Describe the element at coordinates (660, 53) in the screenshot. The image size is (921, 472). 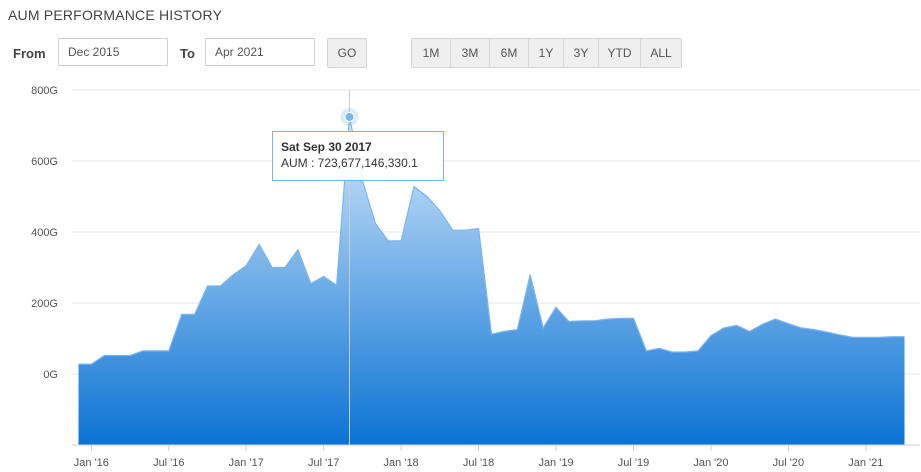
I see `range-button-all: ALL` at that location.